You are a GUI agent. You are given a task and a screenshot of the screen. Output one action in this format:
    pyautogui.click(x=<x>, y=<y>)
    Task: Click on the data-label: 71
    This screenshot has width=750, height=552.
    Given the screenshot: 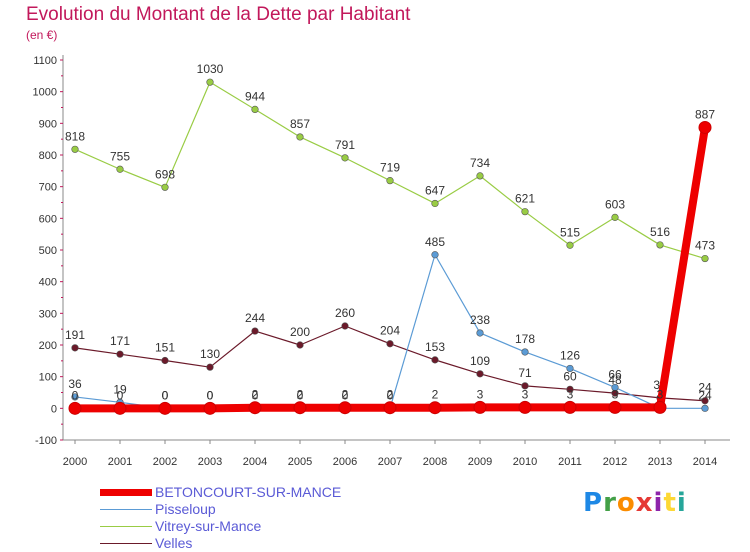 What is the action you would take?
    pyautogui.click(x=525, y=373)
    